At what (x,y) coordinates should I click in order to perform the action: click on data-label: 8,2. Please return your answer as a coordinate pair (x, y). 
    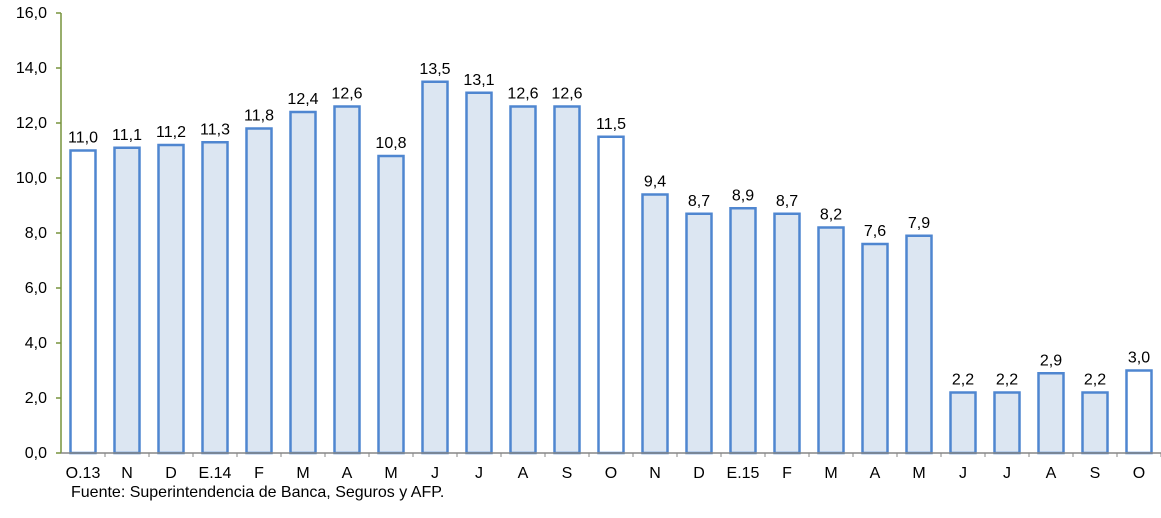
    Looking at the image, I should click on (831, 215).